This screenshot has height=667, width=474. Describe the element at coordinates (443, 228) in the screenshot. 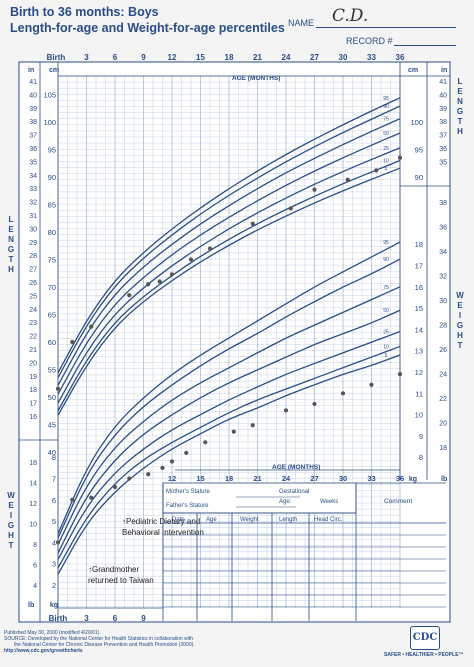

I see `weight-lb-tick-right: 36` at that location.